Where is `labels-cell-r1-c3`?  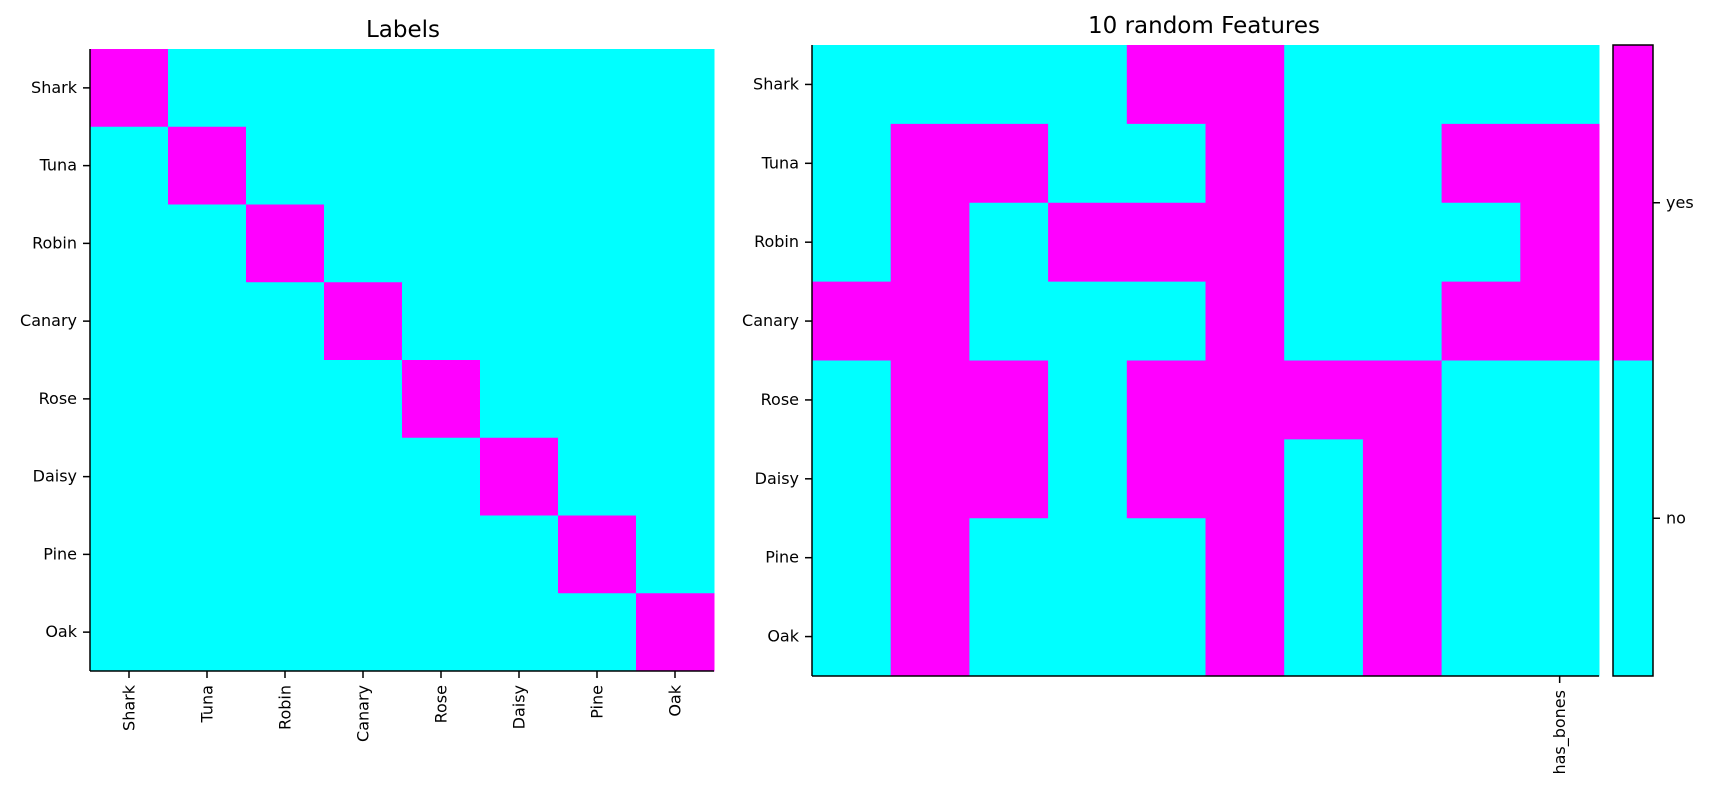
labels-cell-r1-c3 is located at coordinates (363, 165).